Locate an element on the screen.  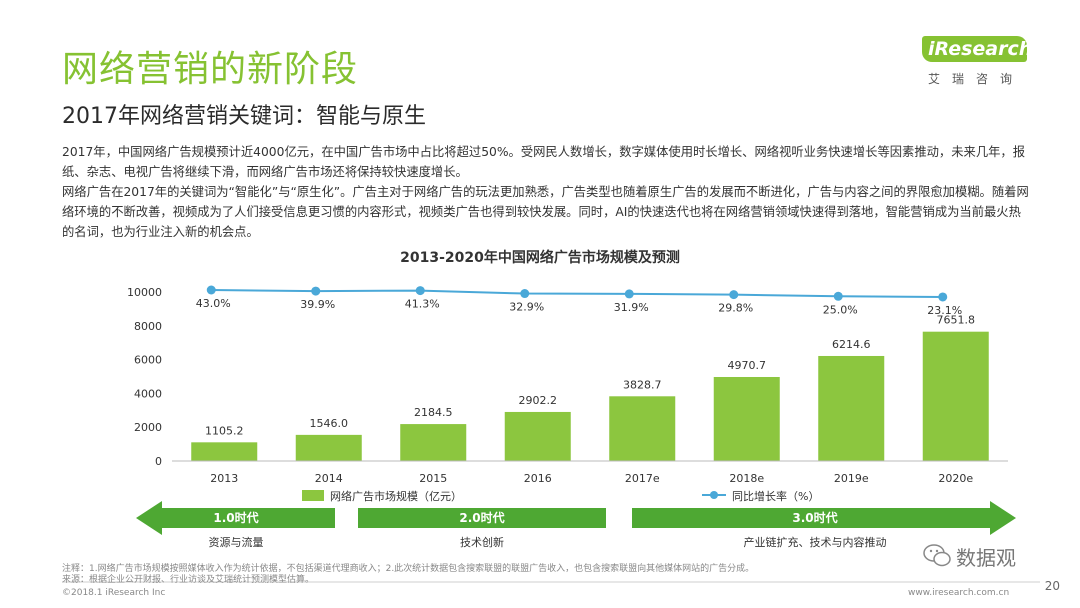
x-tick-label: 2016 is located at coordinates (538, 478).